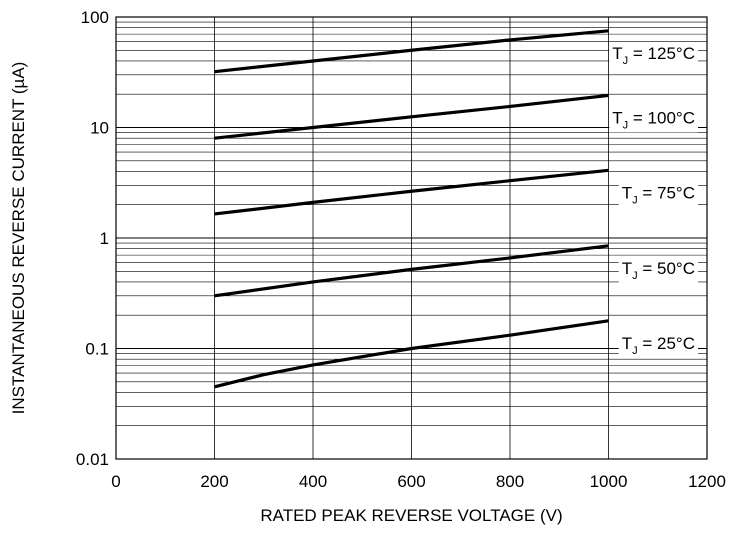 The height and width of the screenshot is (533, 731). What do you see at coordinates (104, 238) in the screenshot?
I see `y-tick-label: 1` at bounding box center [104, 238].